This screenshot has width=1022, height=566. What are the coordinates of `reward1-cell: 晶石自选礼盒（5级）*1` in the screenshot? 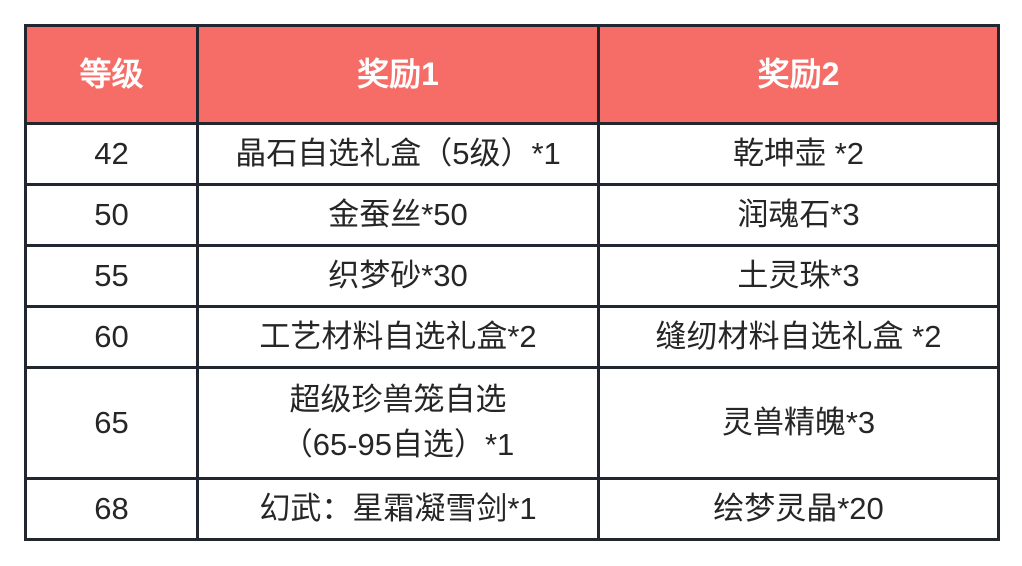 It's located at (398, 154).